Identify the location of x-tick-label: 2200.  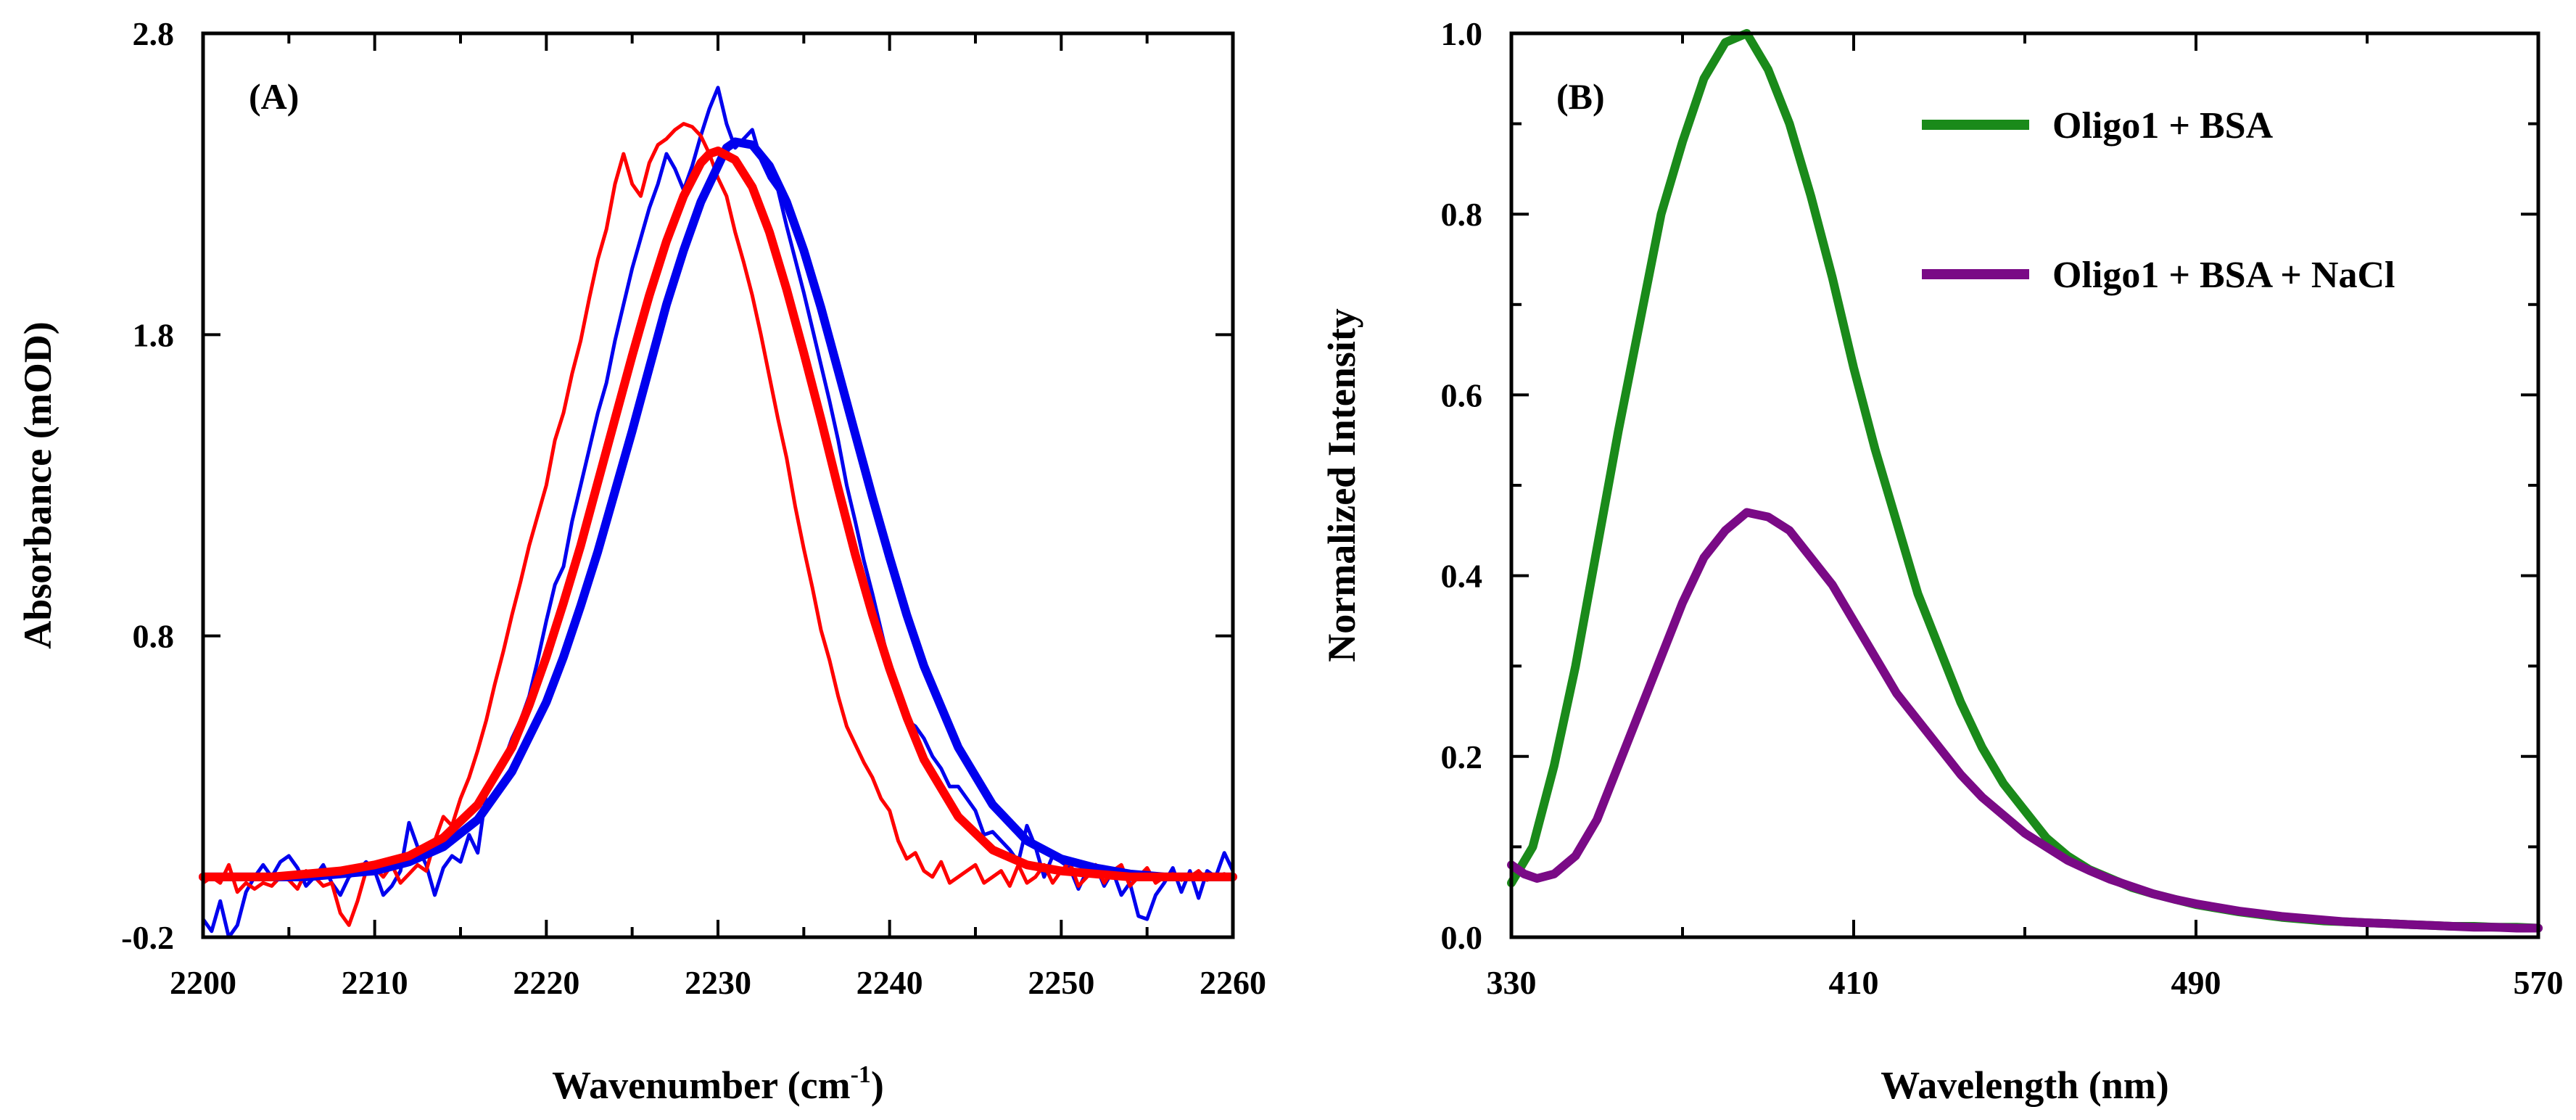
(203, 983).